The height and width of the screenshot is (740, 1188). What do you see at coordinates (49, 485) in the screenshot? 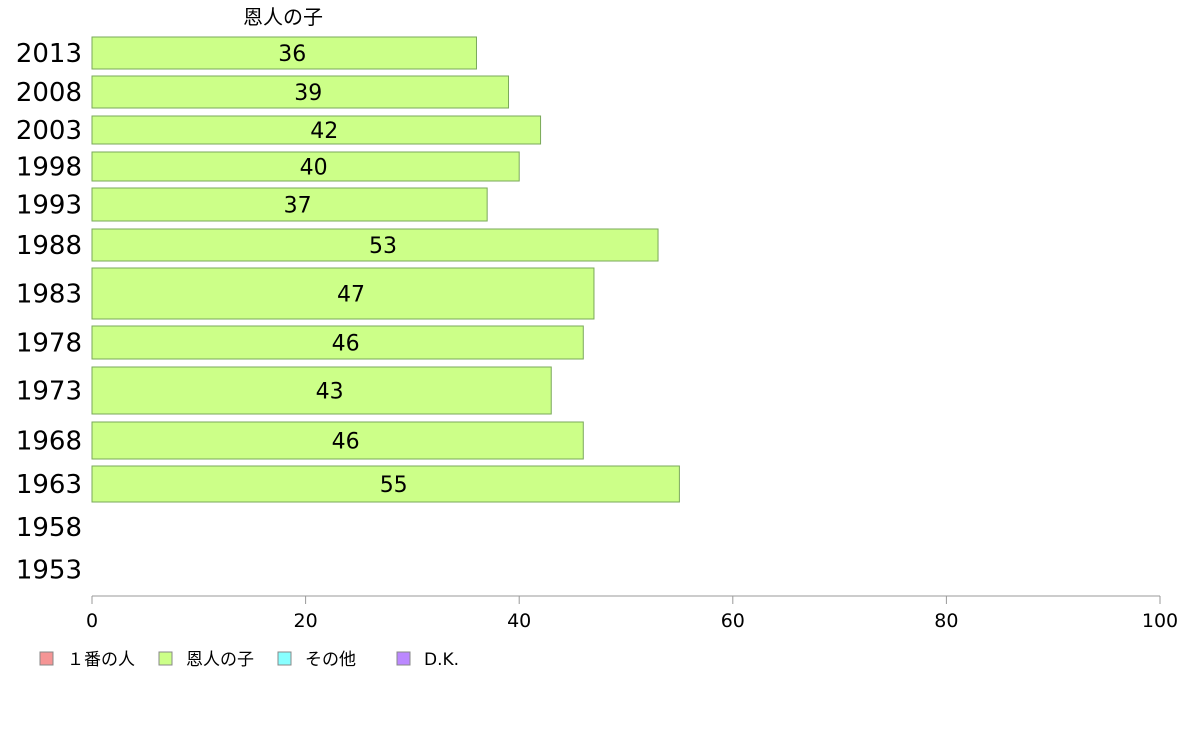
I see `category-label-1963: 1963` at bounding box center [49, 485].